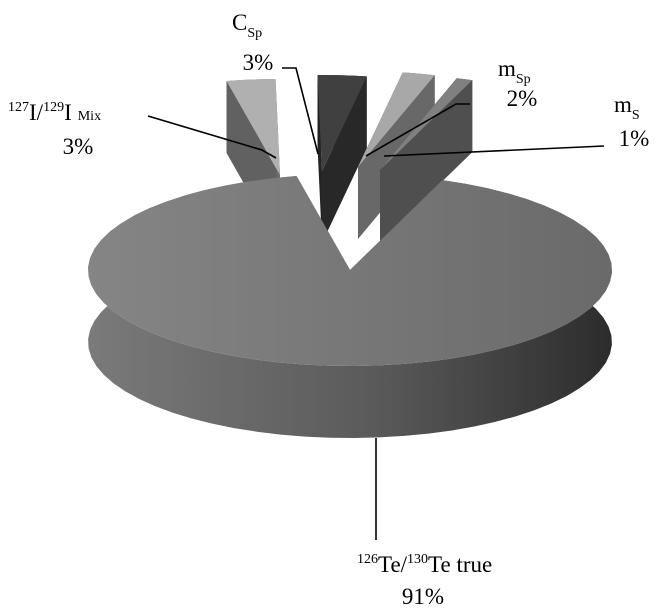  Describe the element at coordinates (627, 107) in the screenshot. I see `label-ms: mS` at that location.